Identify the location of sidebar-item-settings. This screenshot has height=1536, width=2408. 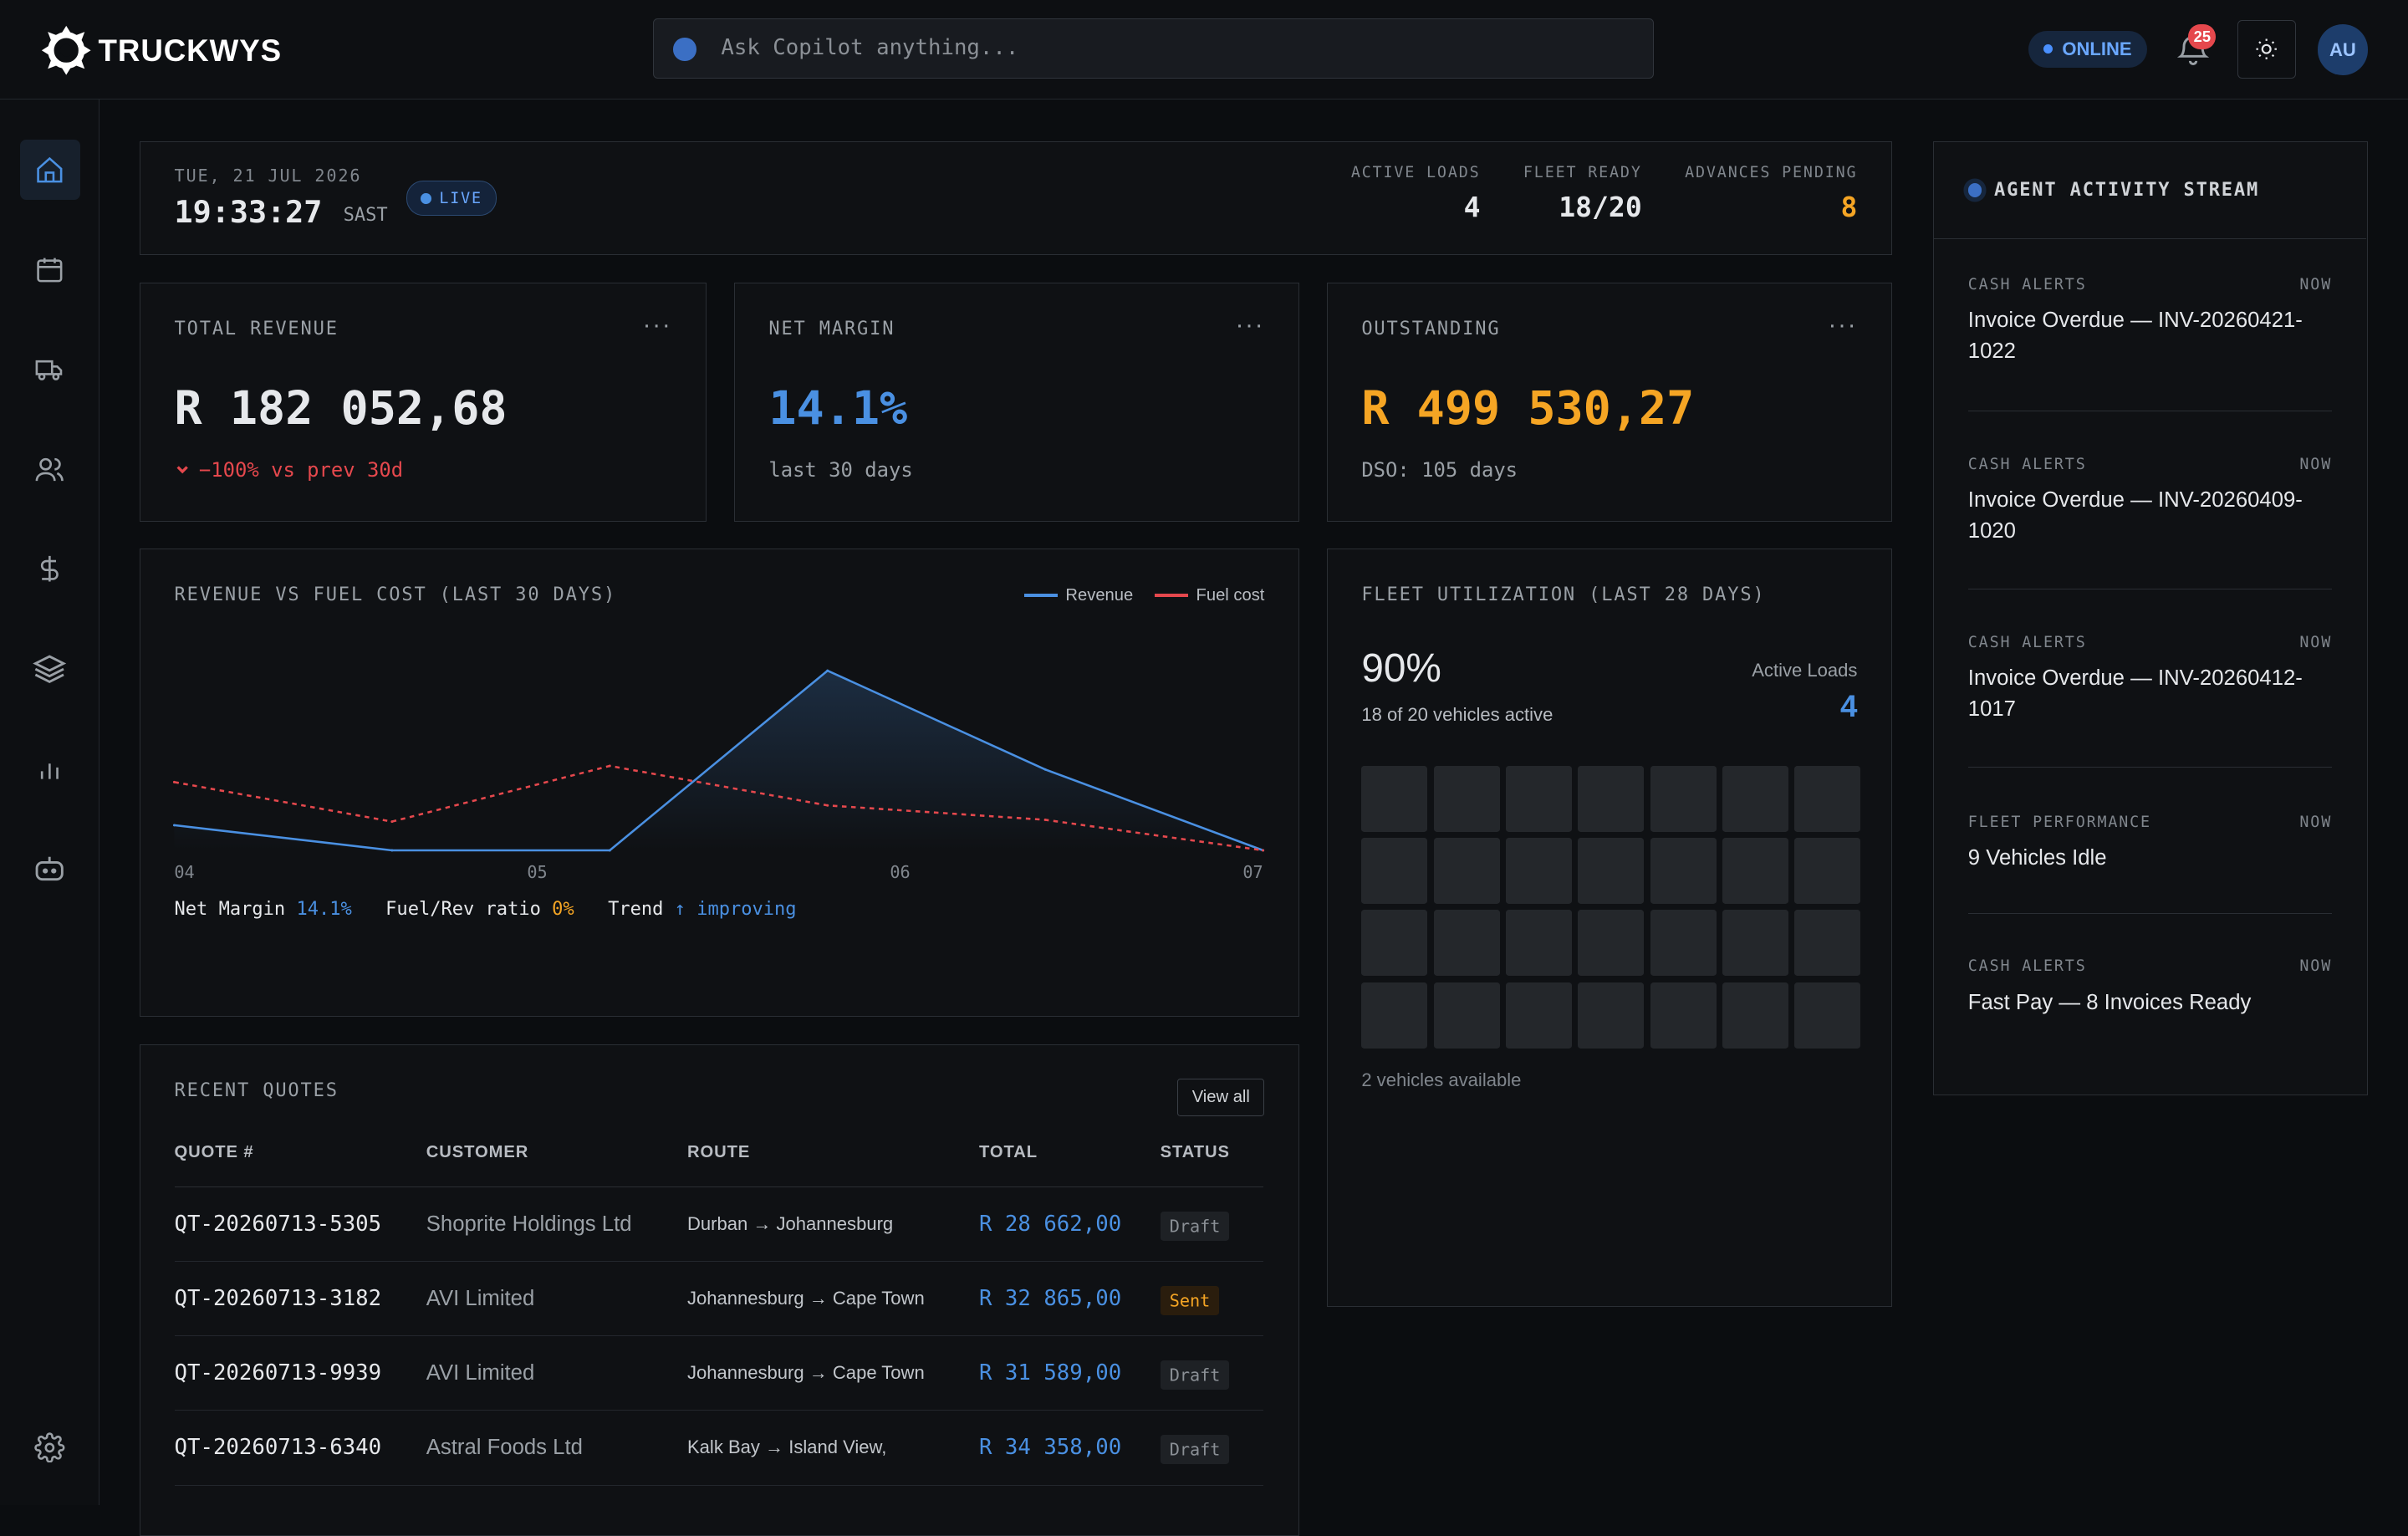
(50, 1447).